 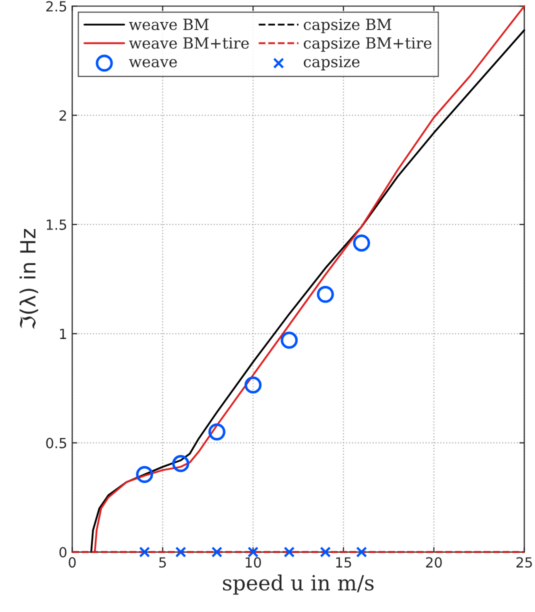 I want to click on y-axis-title: ℑ(λ) in Hz, so click(x=29, y=278).